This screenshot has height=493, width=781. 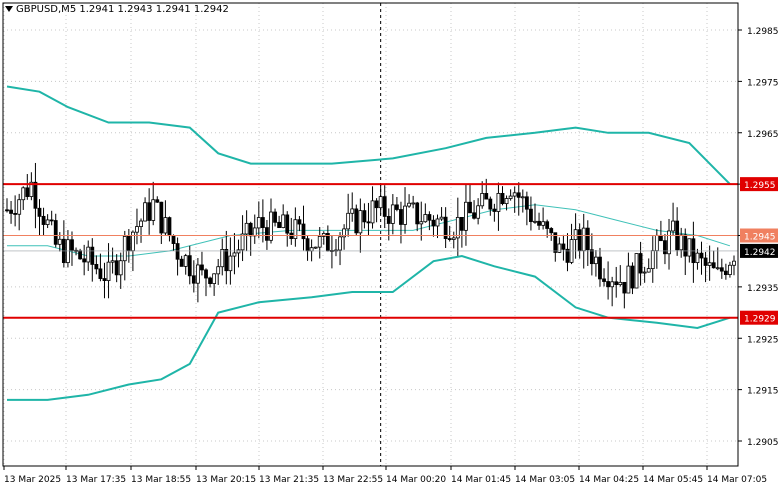 I want to click on y-tick-label: 1.2985, so click(x=763, y=32).